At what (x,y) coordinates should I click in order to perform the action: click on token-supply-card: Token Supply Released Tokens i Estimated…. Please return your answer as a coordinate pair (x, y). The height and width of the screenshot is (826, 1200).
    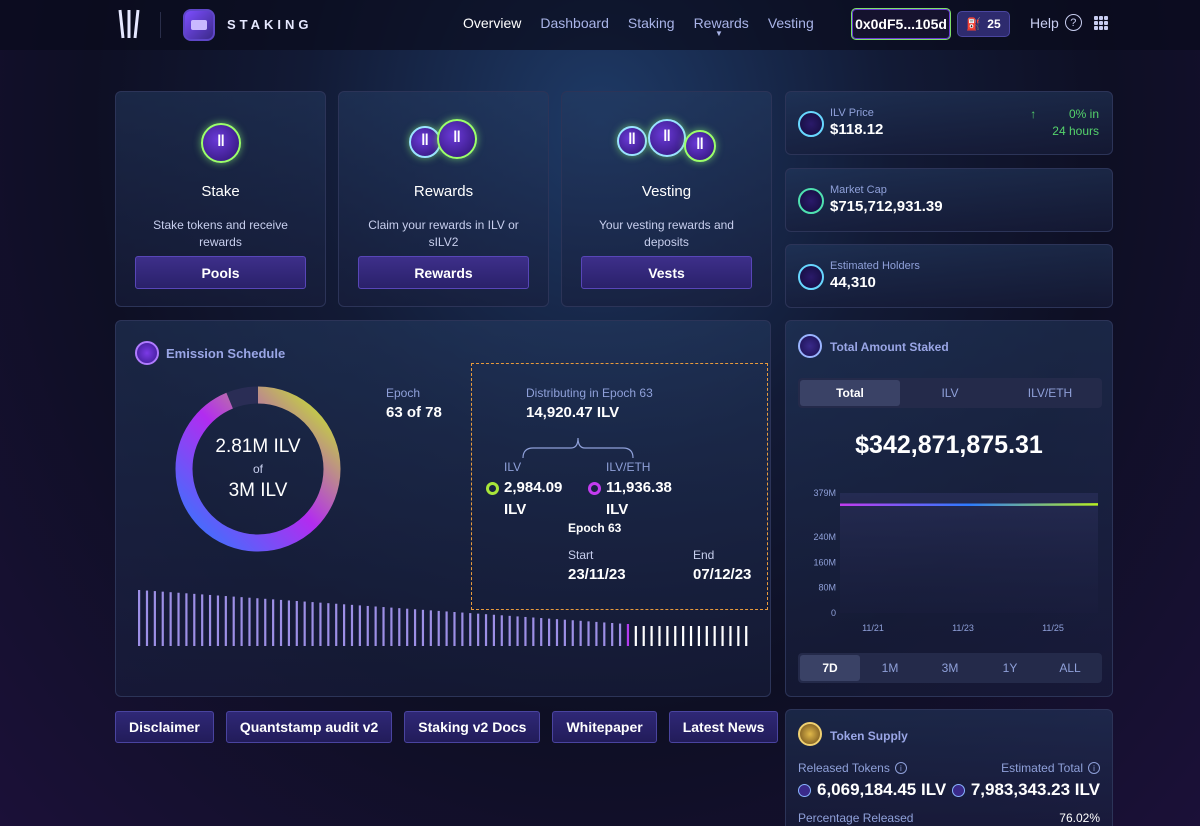
    Looking at the image, I should click on (949, 767).